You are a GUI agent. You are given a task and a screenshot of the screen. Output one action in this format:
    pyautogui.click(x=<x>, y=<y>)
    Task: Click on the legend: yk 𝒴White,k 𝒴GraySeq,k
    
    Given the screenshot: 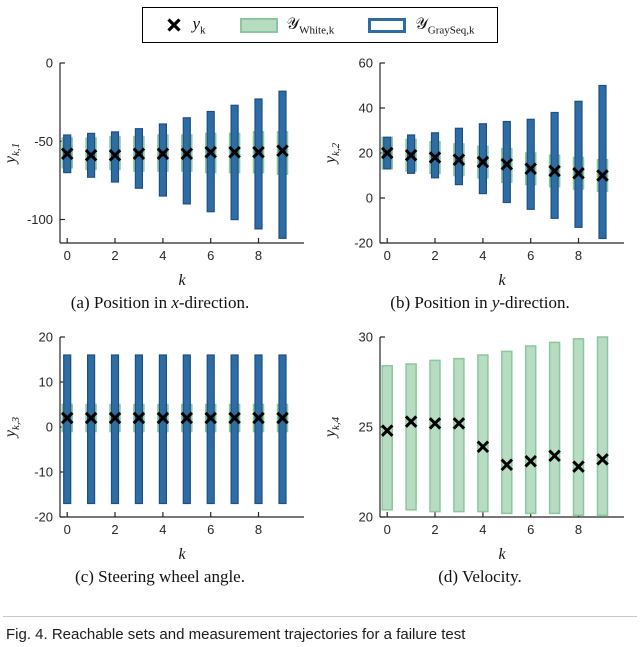 What is the action you would take?
    pyautogui.click(x=320, y=25)
    